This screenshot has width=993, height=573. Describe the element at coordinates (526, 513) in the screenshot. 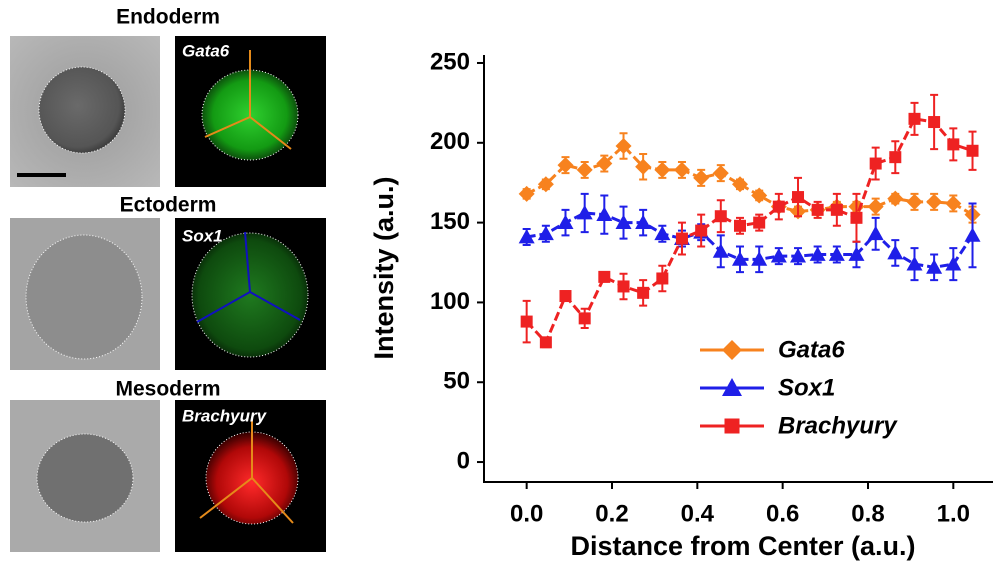

I see `x-tick-label: 0.0` at that location.